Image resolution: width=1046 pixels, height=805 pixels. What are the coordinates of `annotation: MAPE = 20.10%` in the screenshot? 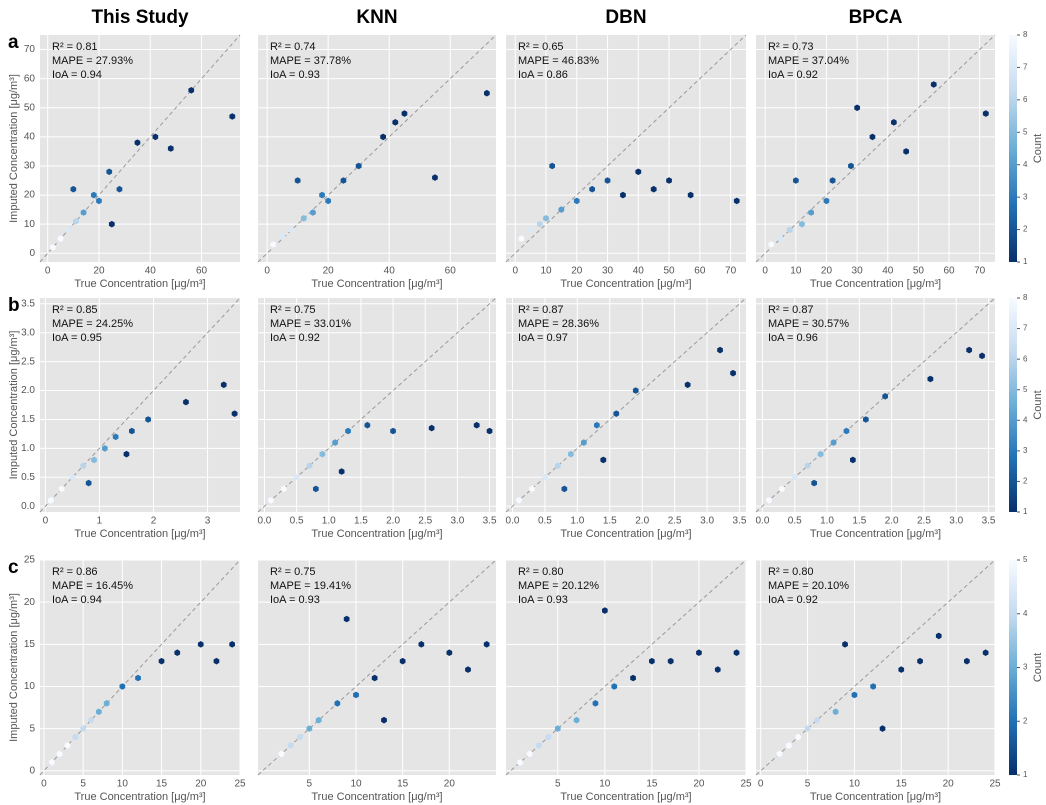 It's located at (808, 586).